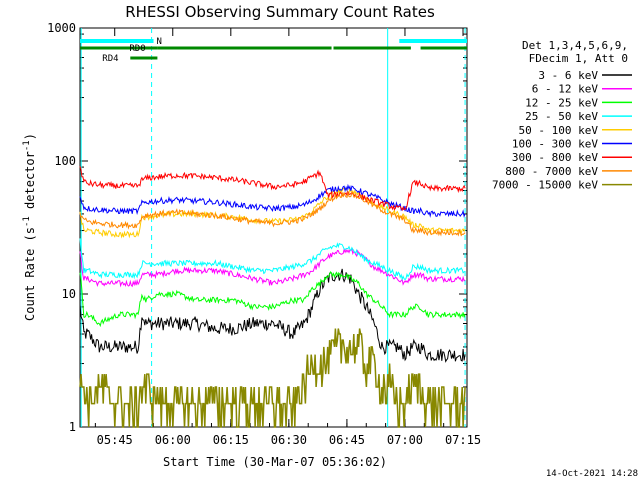 This screenshot has height=480, width=640. What do you see at coordinates (405, 440) in the screenshot?
I see `x-tick-label: 07:00` at bounding box center [405, 440].